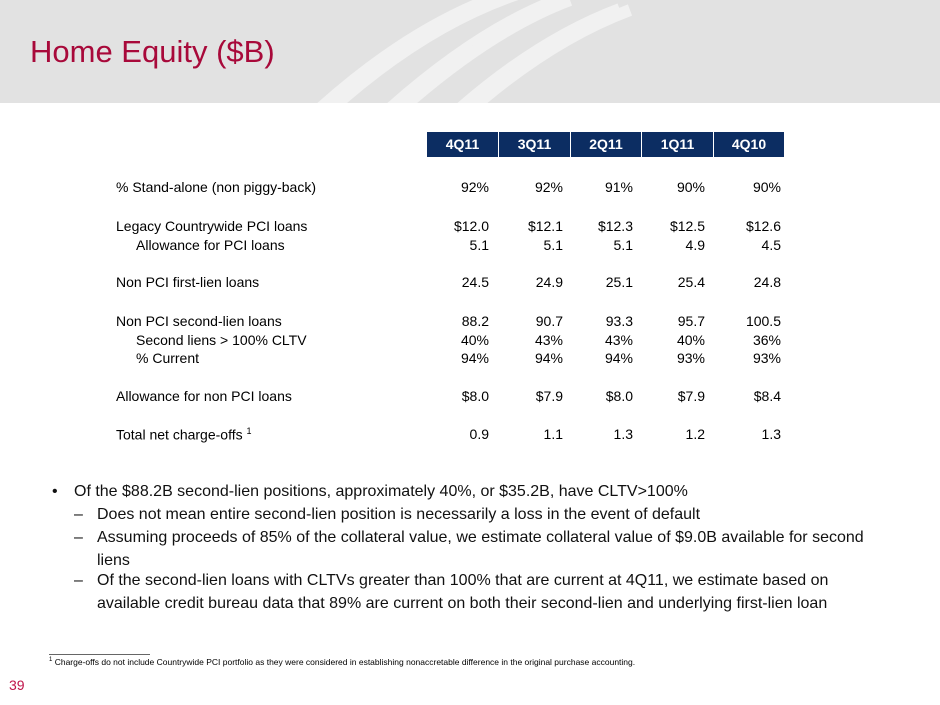 Image resolution: width=940 pixels, height=705 pixels. Describe the element at coordinates (687, 226) in the screenshot. I see `table-cell: $12.5` at that location.